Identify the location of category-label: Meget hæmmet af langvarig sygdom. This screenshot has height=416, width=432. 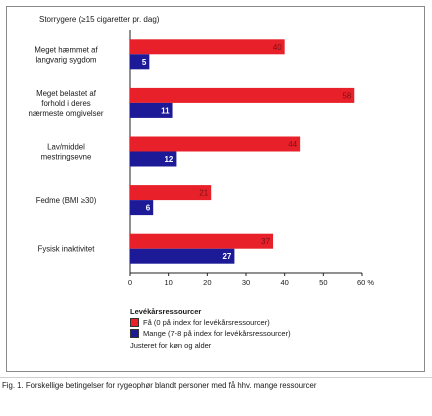
(66, 54).